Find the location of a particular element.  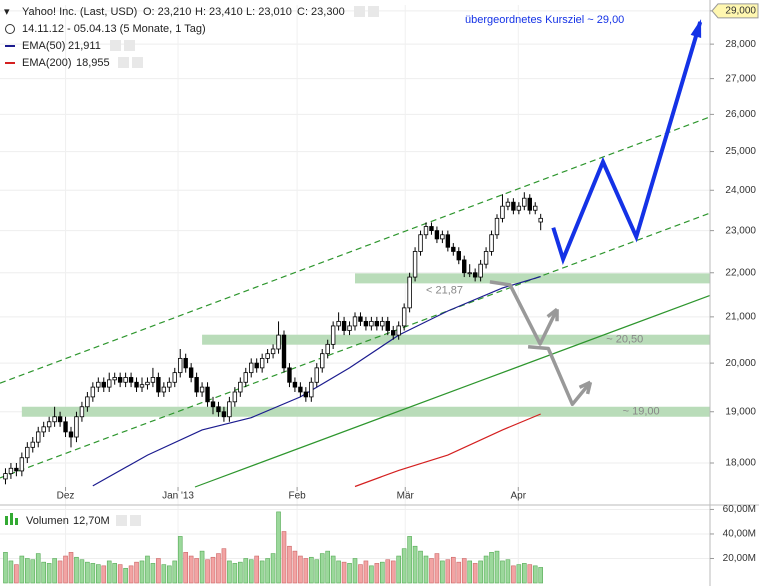

expand-icon: ▾ is located at coordinates (7, 12).